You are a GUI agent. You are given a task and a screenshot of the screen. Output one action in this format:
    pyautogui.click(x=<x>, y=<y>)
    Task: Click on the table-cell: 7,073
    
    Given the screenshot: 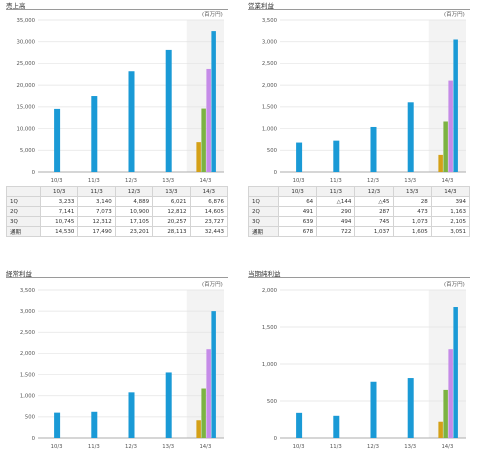 What is the action you would take?
    pyautogui.click(x=96, y=211)
    